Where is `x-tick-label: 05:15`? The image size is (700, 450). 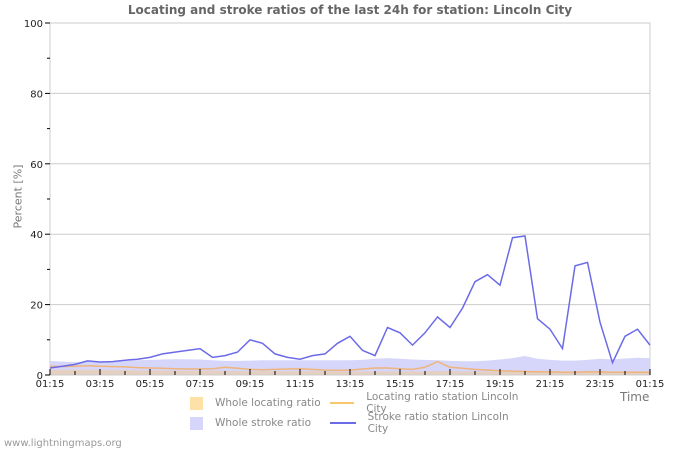 x-tick-label: 05:15 is located at coordinates (150, 384).